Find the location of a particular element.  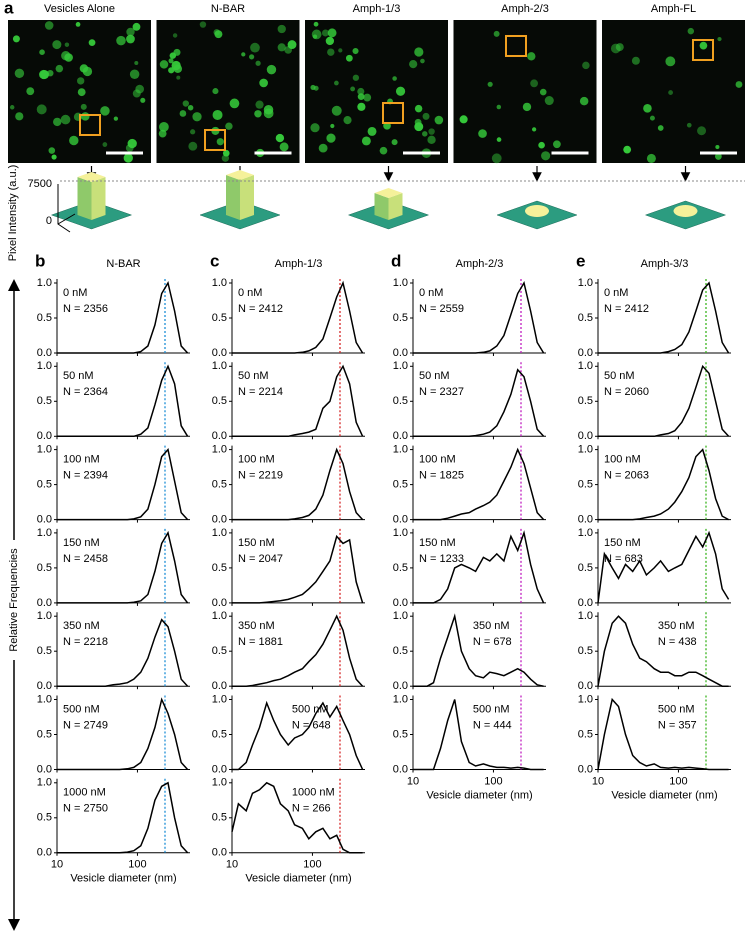

concentration-label: 350 nM is located at coordinates (256, 626).